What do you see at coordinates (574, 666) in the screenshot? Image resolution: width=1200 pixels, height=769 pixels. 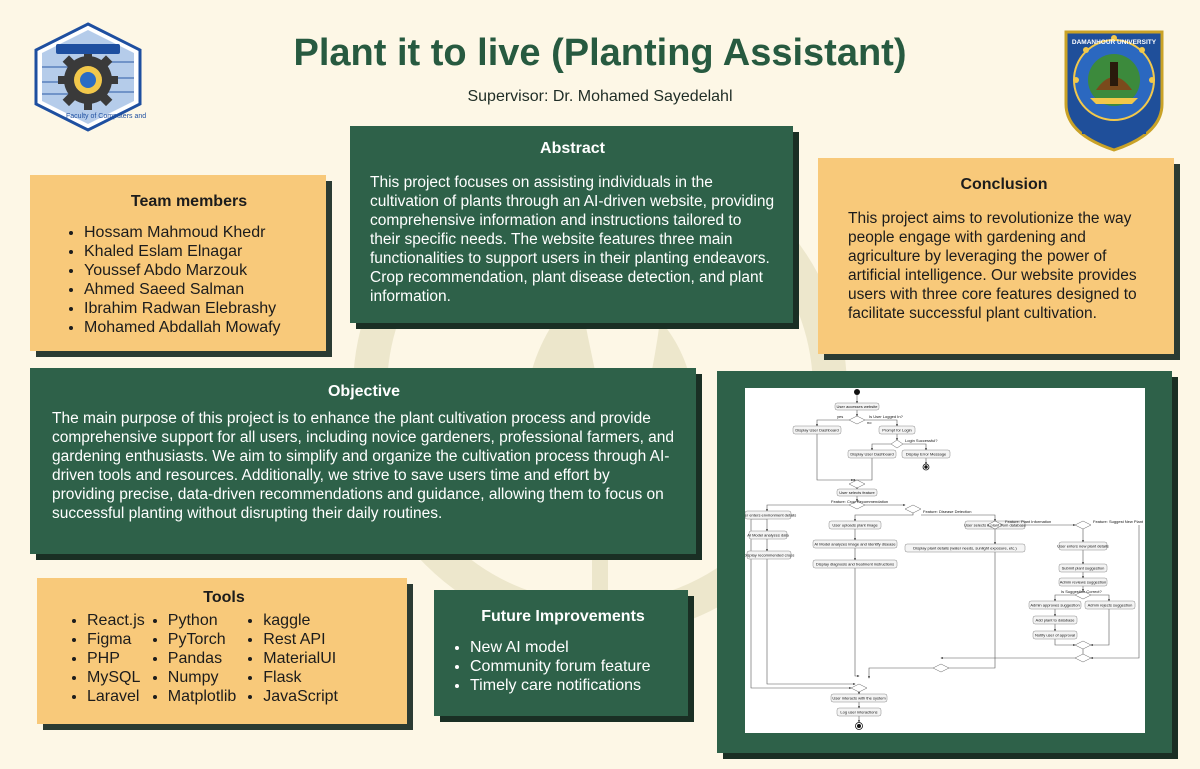 I see `future-item: Community forum feature` at bounding box center [574, 666].